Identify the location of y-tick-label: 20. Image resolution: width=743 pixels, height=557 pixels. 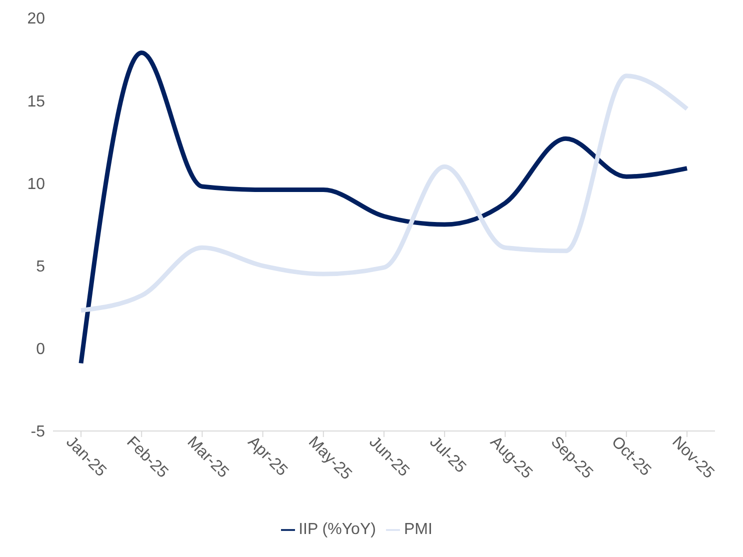
(36, 19).